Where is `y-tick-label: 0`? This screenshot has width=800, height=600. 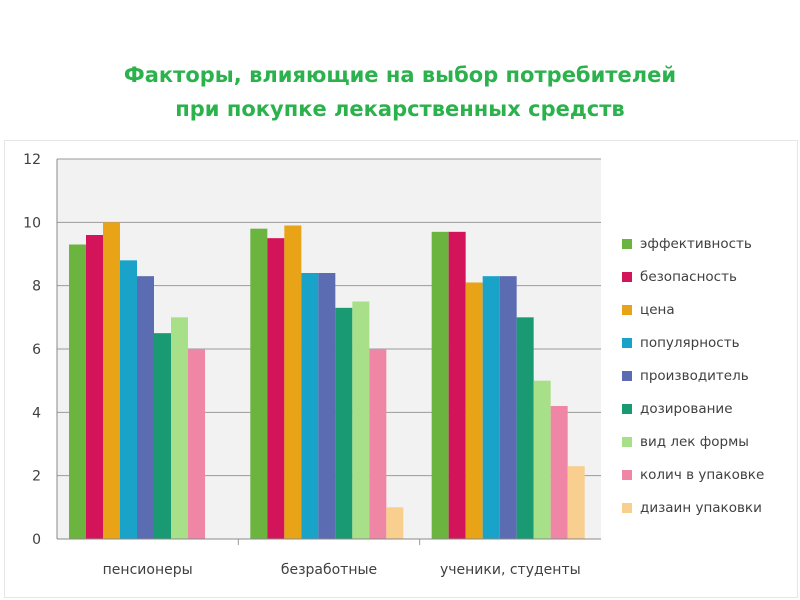 y-tick-label: 0 is located at coordinates (36, 540).